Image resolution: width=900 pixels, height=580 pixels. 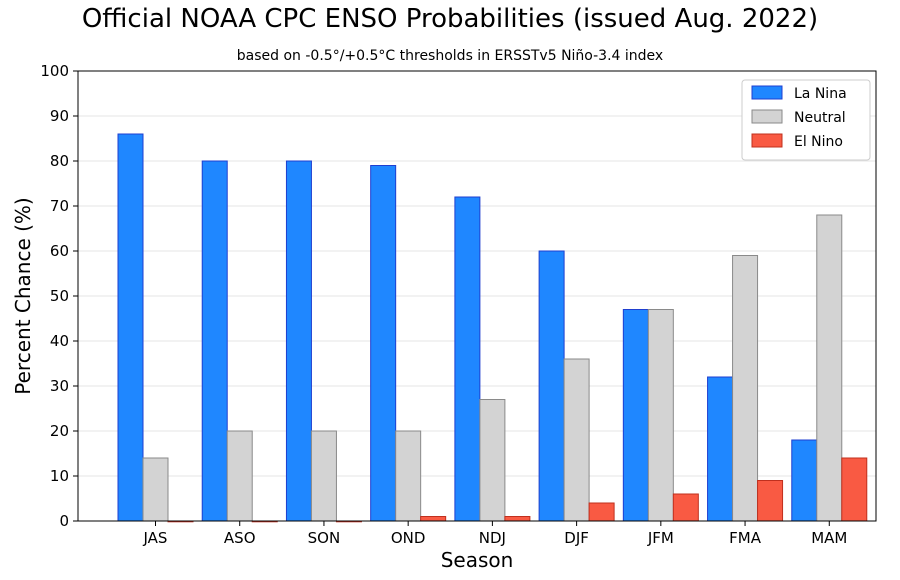 I want to click on bar-neutral-jfm, so click(x=660, y=415).